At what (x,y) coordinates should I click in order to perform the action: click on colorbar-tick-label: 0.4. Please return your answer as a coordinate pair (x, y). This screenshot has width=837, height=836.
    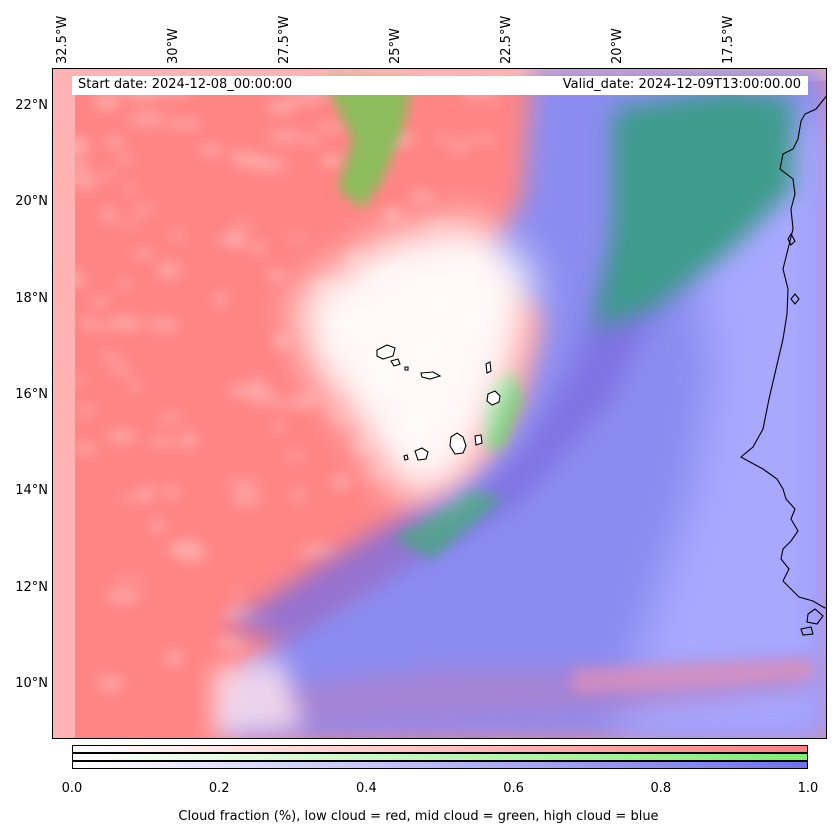
    Looking at the image, I should click on (366, 788).